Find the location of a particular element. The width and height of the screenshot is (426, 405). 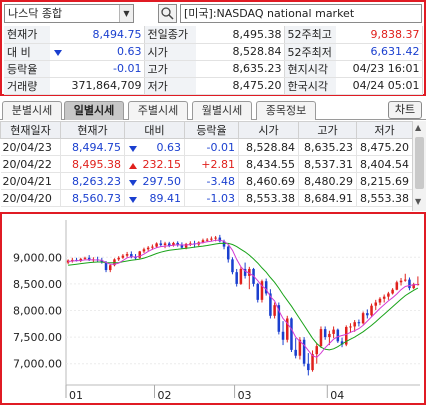

local-time: 04/23 16:01 is located at coordinates (379, 69).